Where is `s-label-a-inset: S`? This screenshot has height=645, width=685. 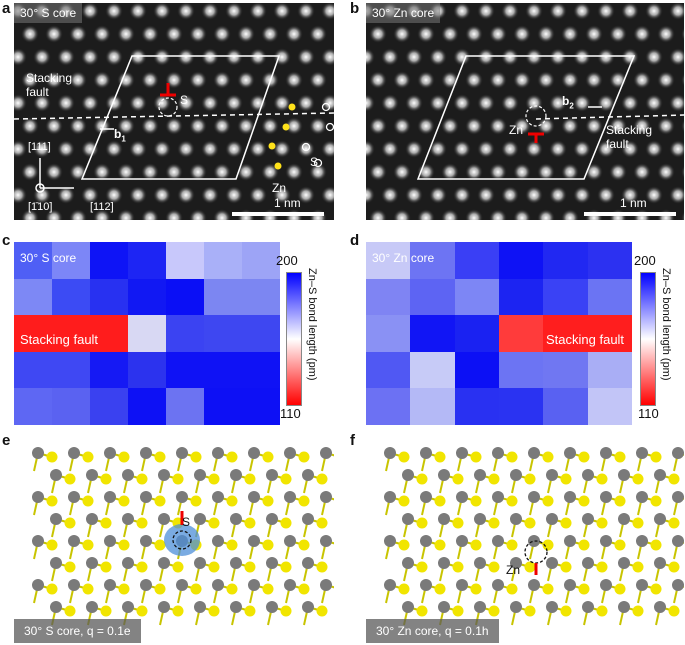
s-label-a-inset: S is located at coordinates (314, 162).